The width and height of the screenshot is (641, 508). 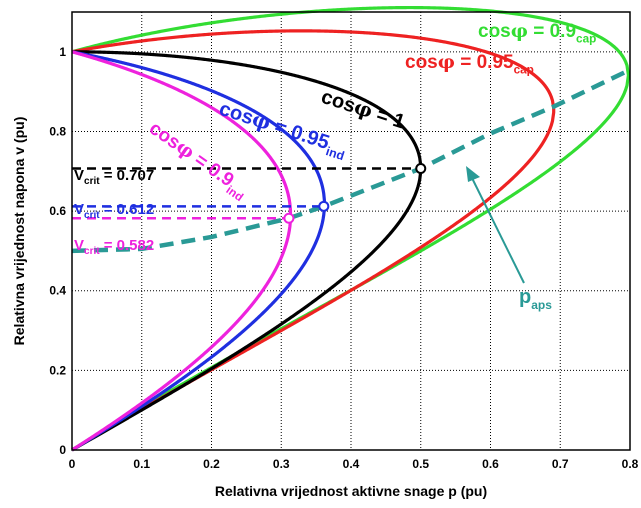 What do you see at coordinates (281, 464) in the screenshot?
I see `x-tick-label: 0.3` at bounding box center [281, 464].